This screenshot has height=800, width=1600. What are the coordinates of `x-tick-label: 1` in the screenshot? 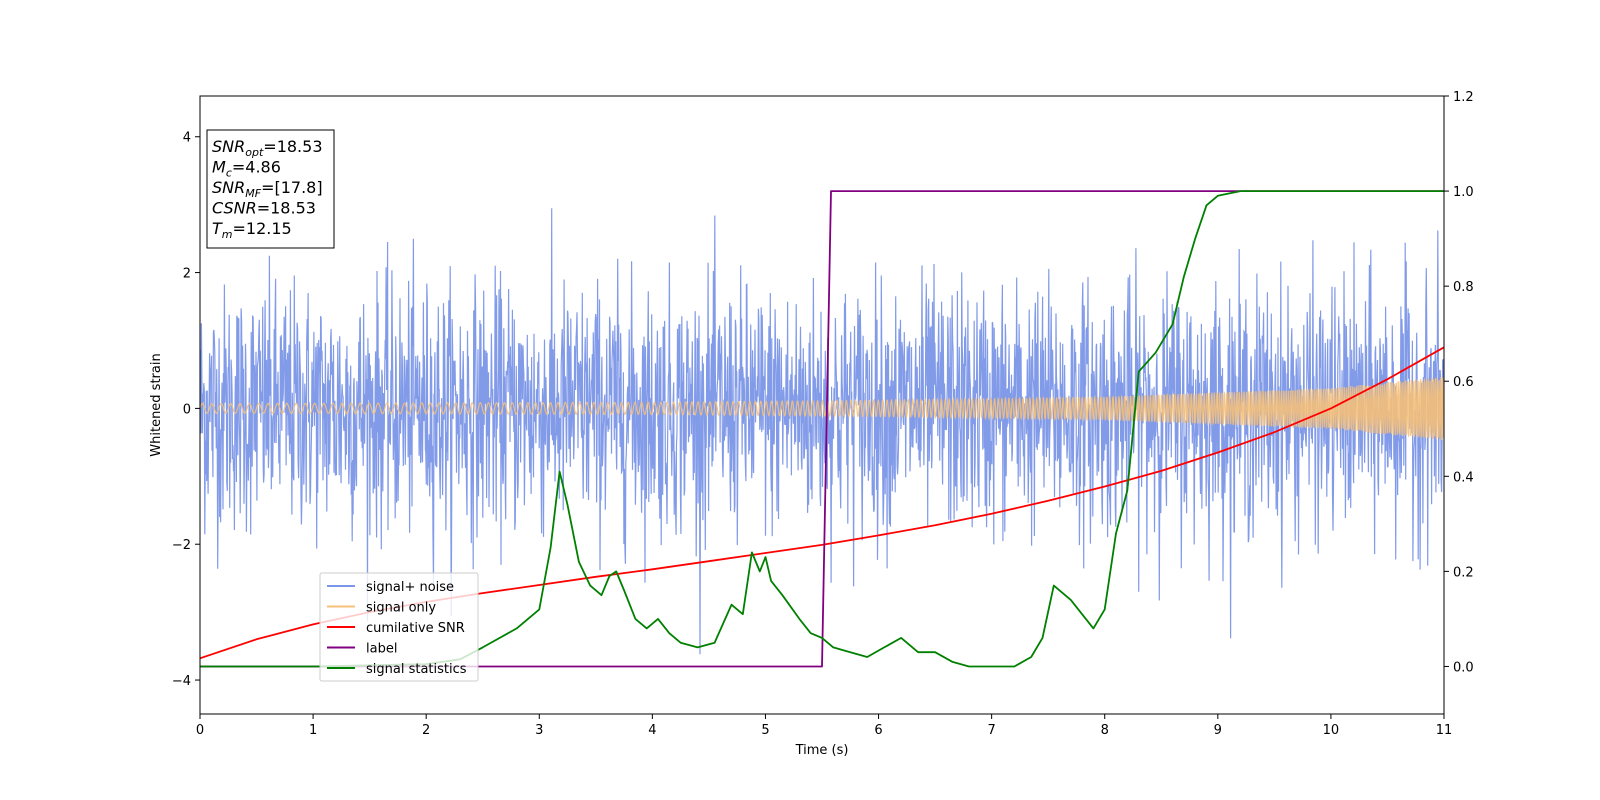 It's located at (313, 730).